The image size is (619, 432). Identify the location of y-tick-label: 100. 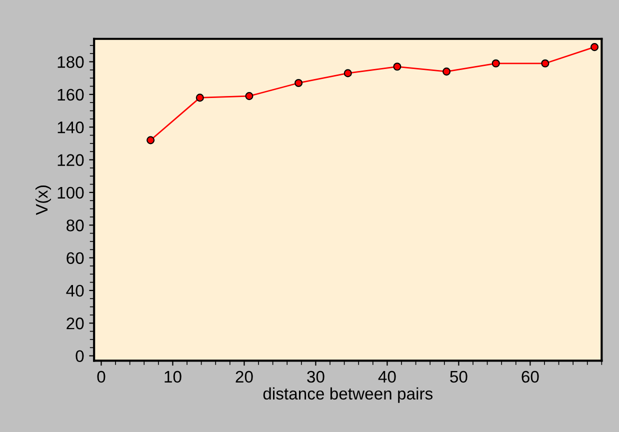
(71, 192).